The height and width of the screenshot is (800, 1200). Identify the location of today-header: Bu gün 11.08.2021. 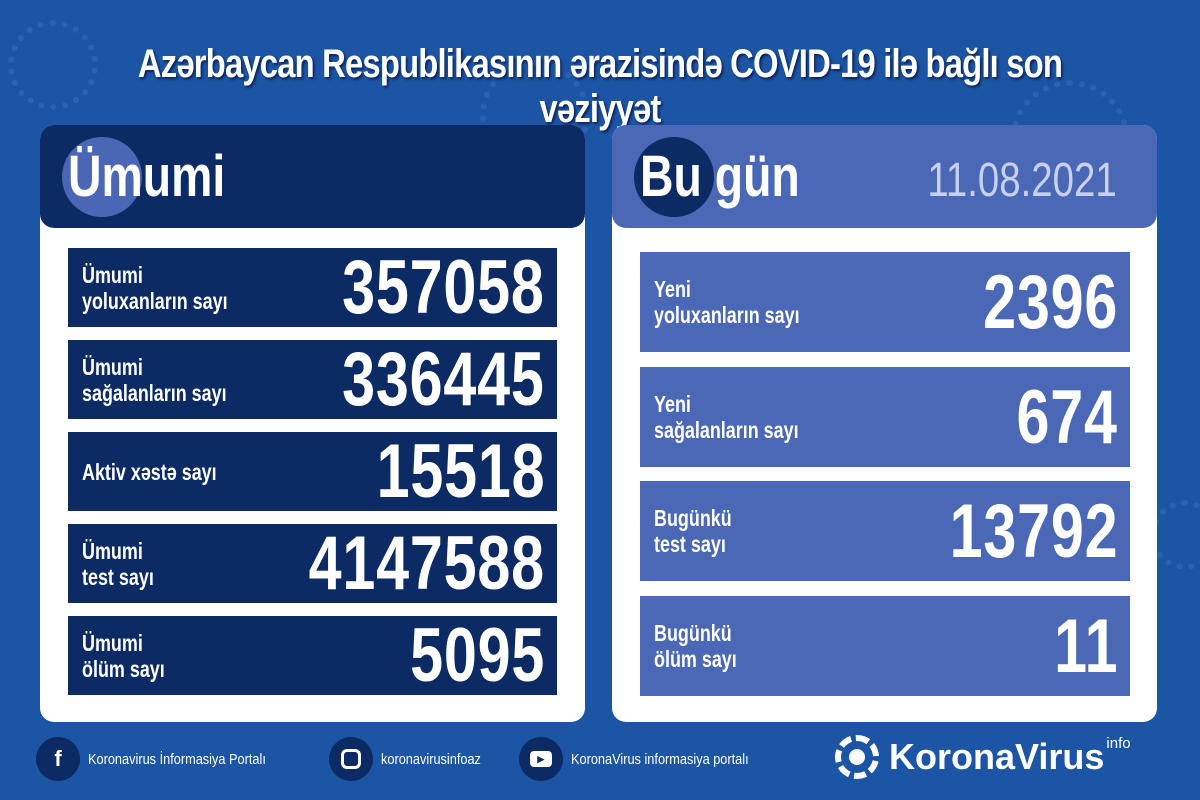
(884, 176).